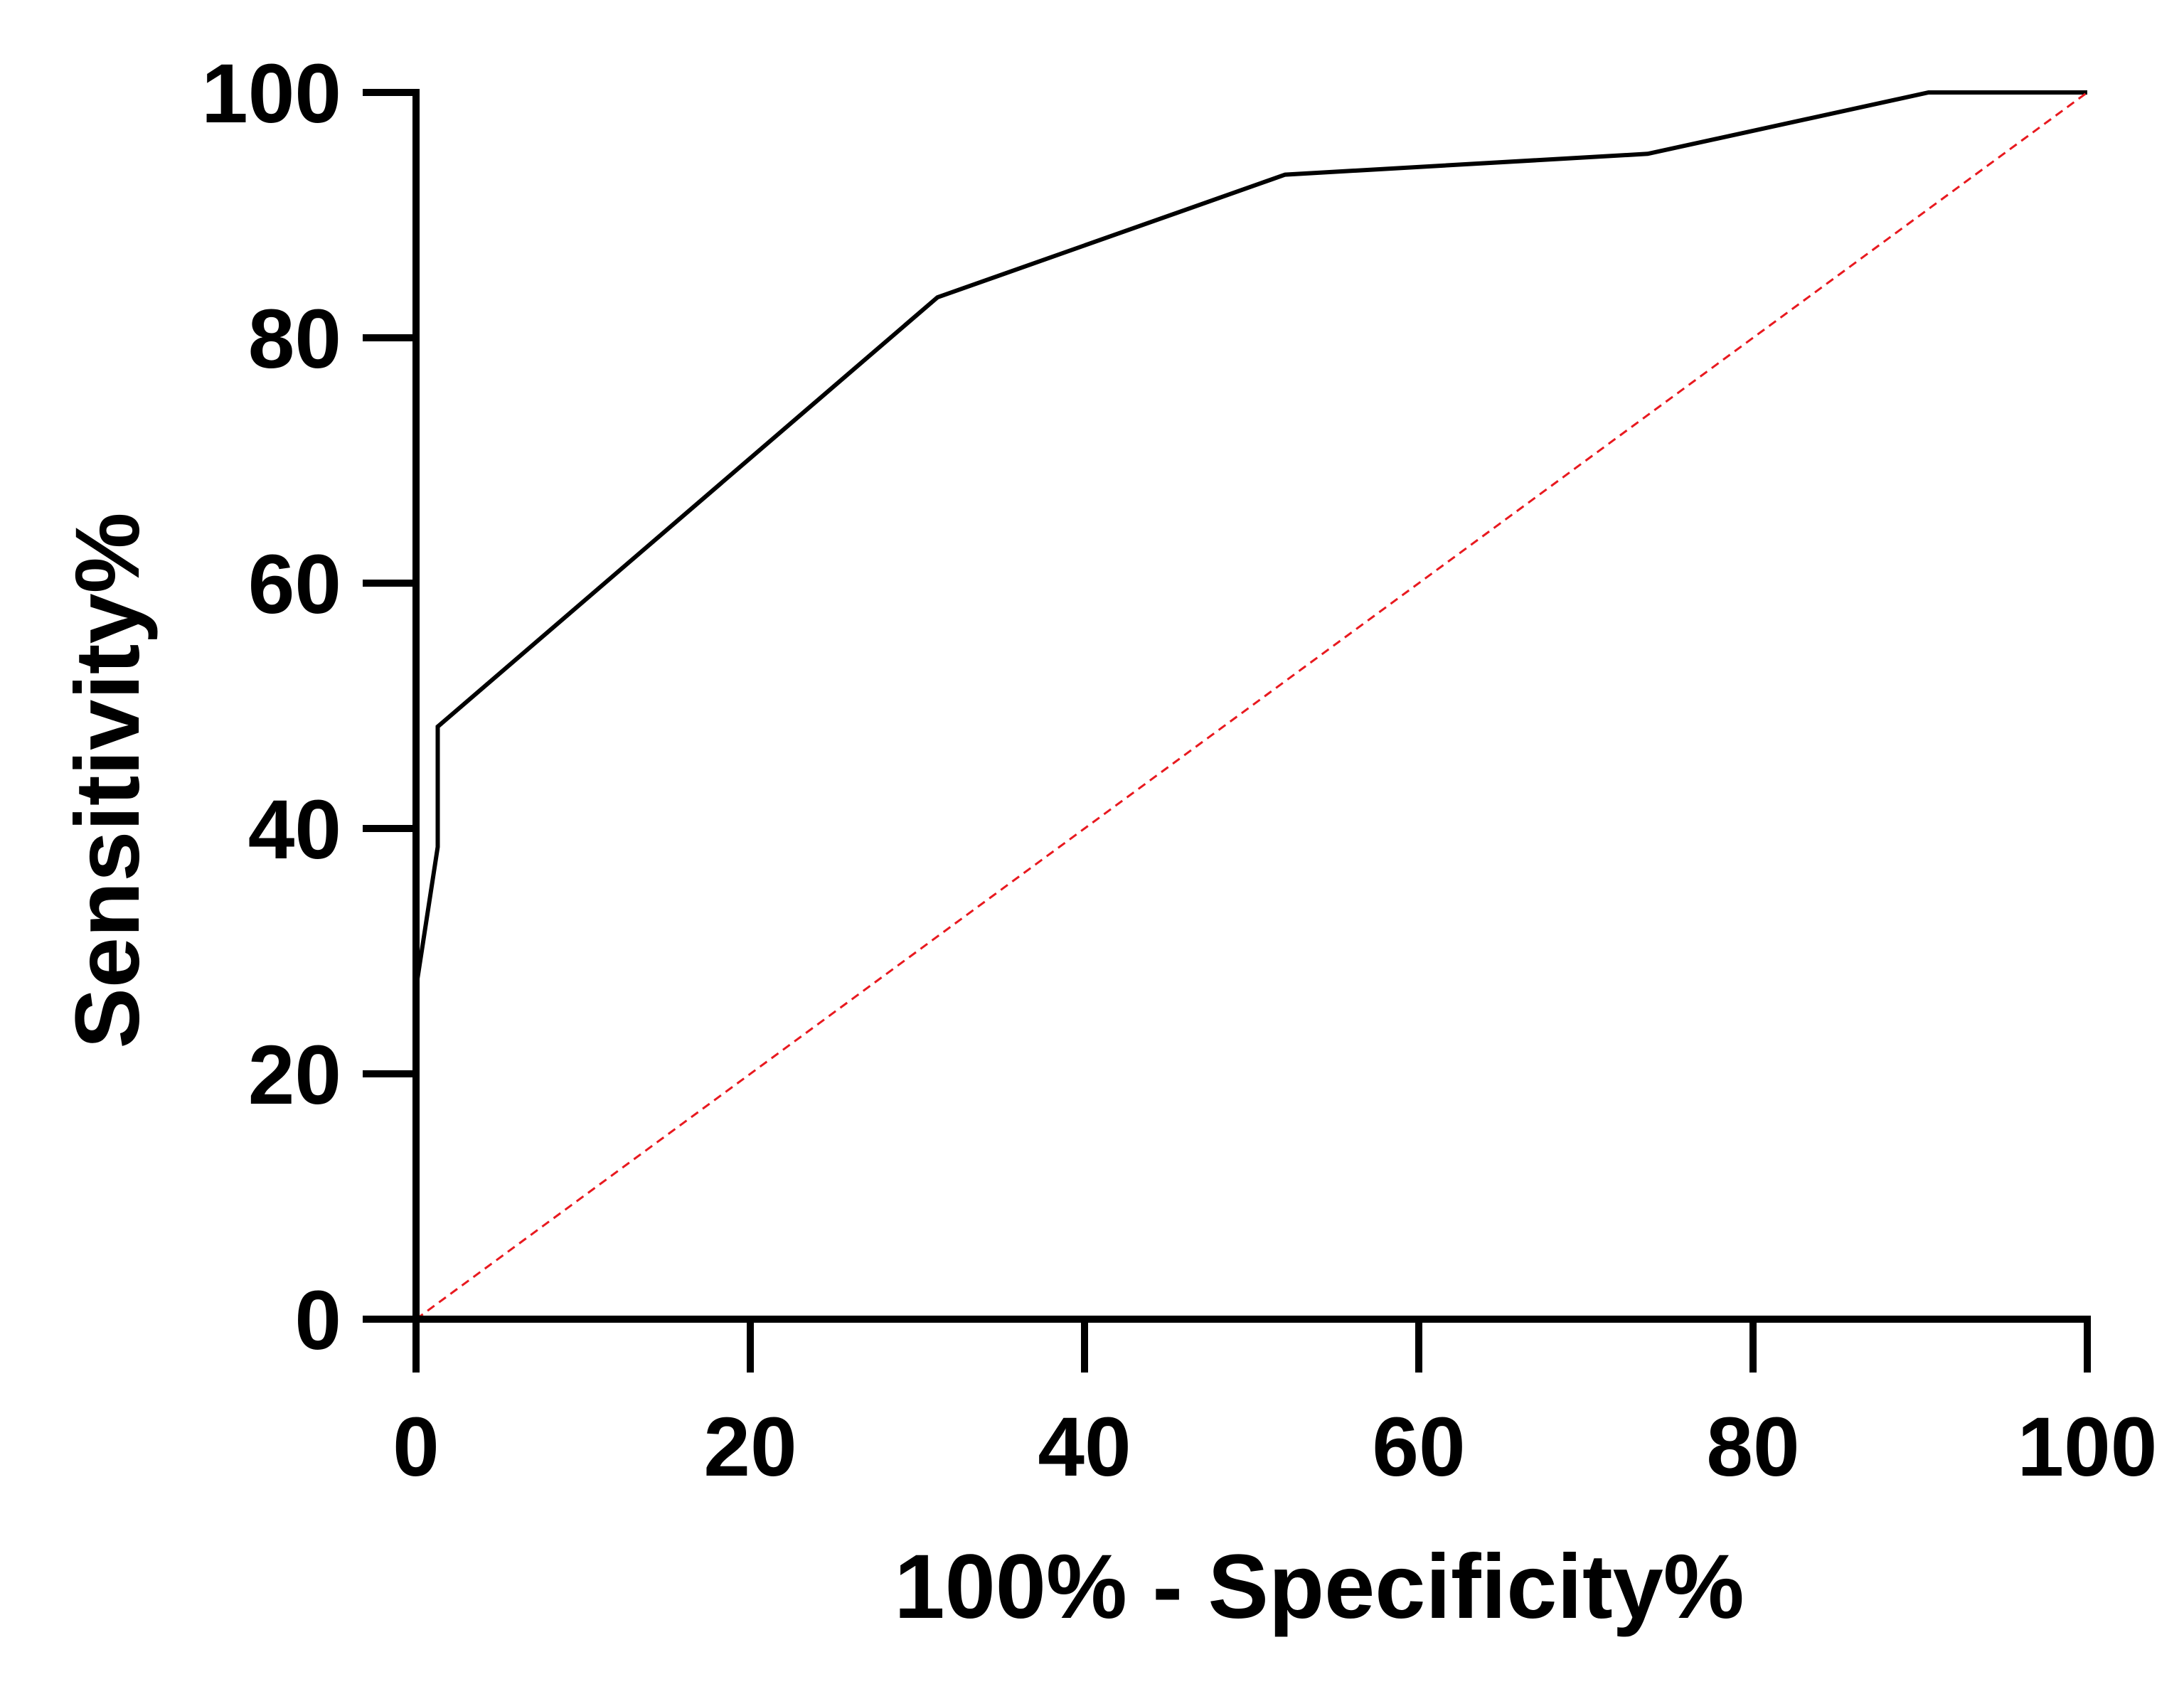 Image resolution: width=2184 pixels, height=1684 pixels. Describe the element at coordinates (416, 1447) in the screenshot. I see `x-tick-label-0: 0` at that location.